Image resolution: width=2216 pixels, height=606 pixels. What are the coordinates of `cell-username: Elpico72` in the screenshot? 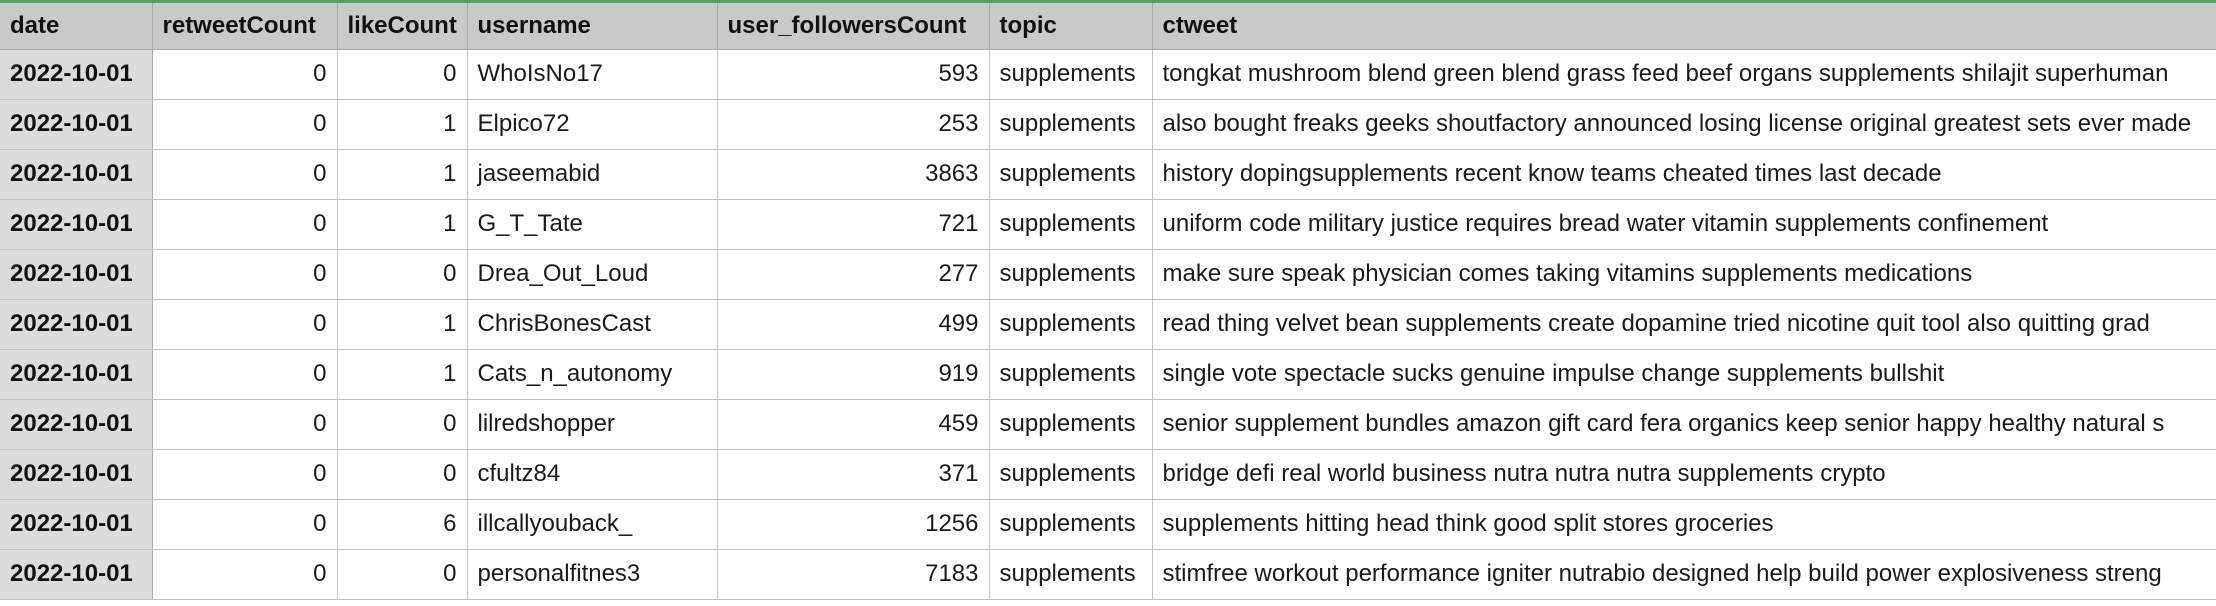 It's located at (592, 124).